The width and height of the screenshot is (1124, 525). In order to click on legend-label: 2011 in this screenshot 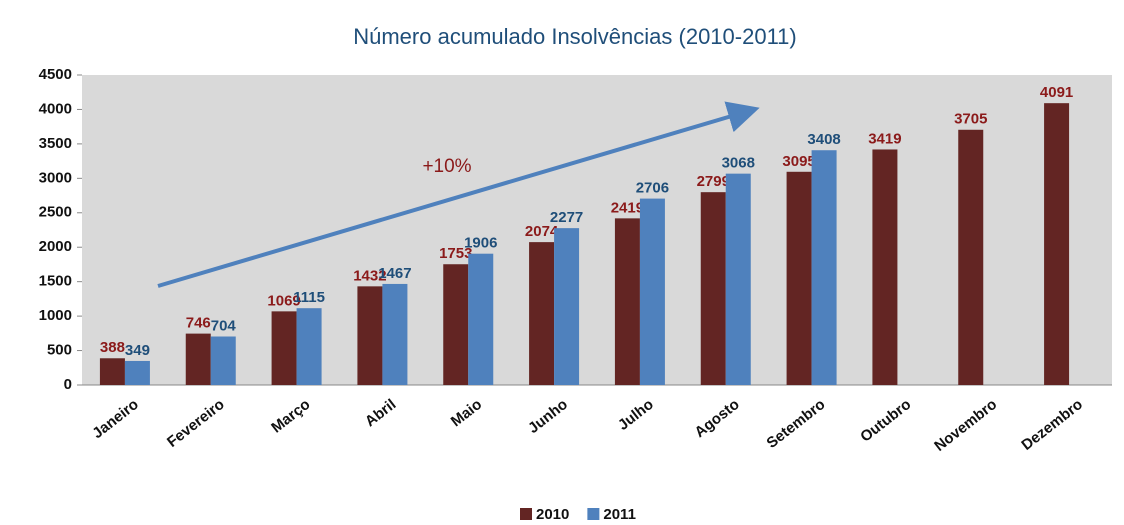, I will do `click(619, 514)`.